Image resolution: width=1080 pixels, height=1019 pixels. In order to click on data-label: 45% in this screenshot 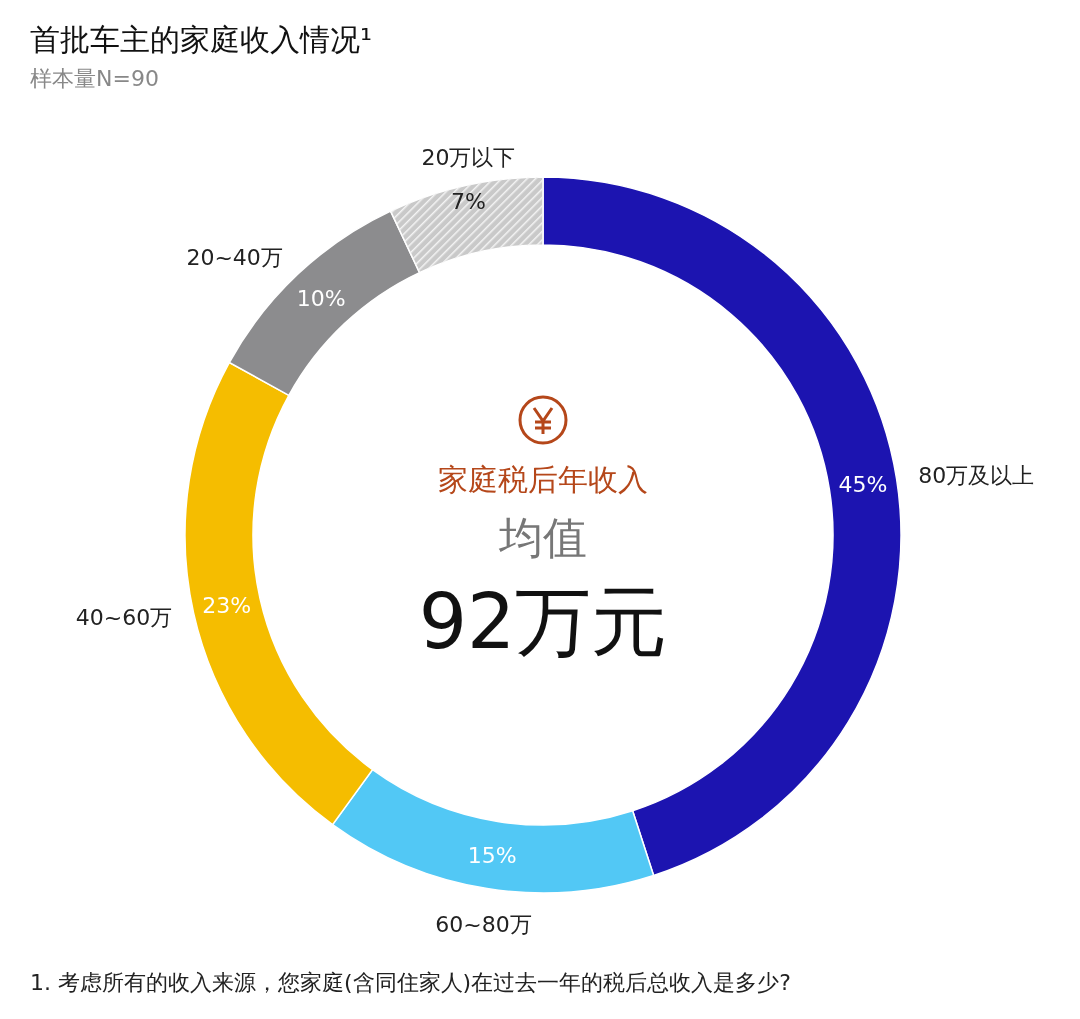, I will do `click(863, 484)`.